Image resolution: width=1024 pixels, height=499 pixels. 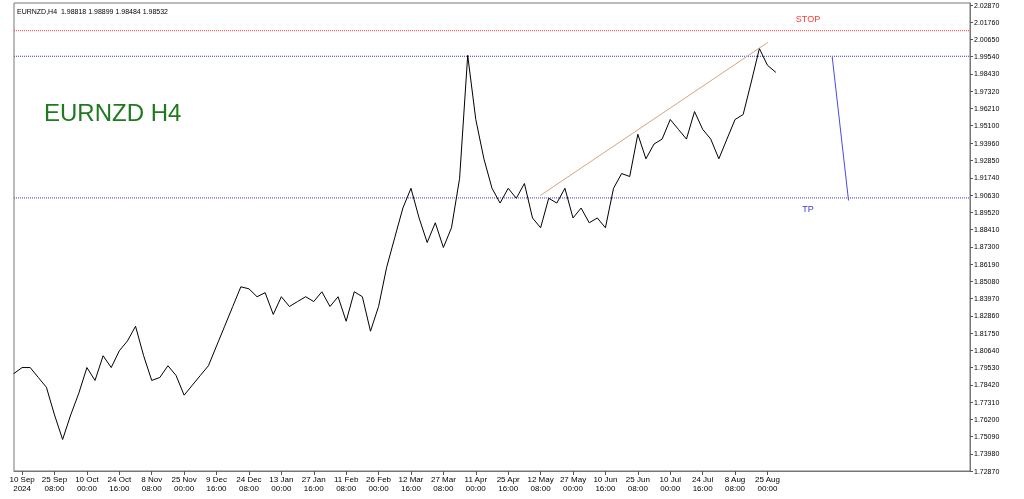 What do you see at coordinates (637, 484) in the screenshot?
I see `x-tick-label: 25 Jun 08:00` at bounding box center [637, 484].